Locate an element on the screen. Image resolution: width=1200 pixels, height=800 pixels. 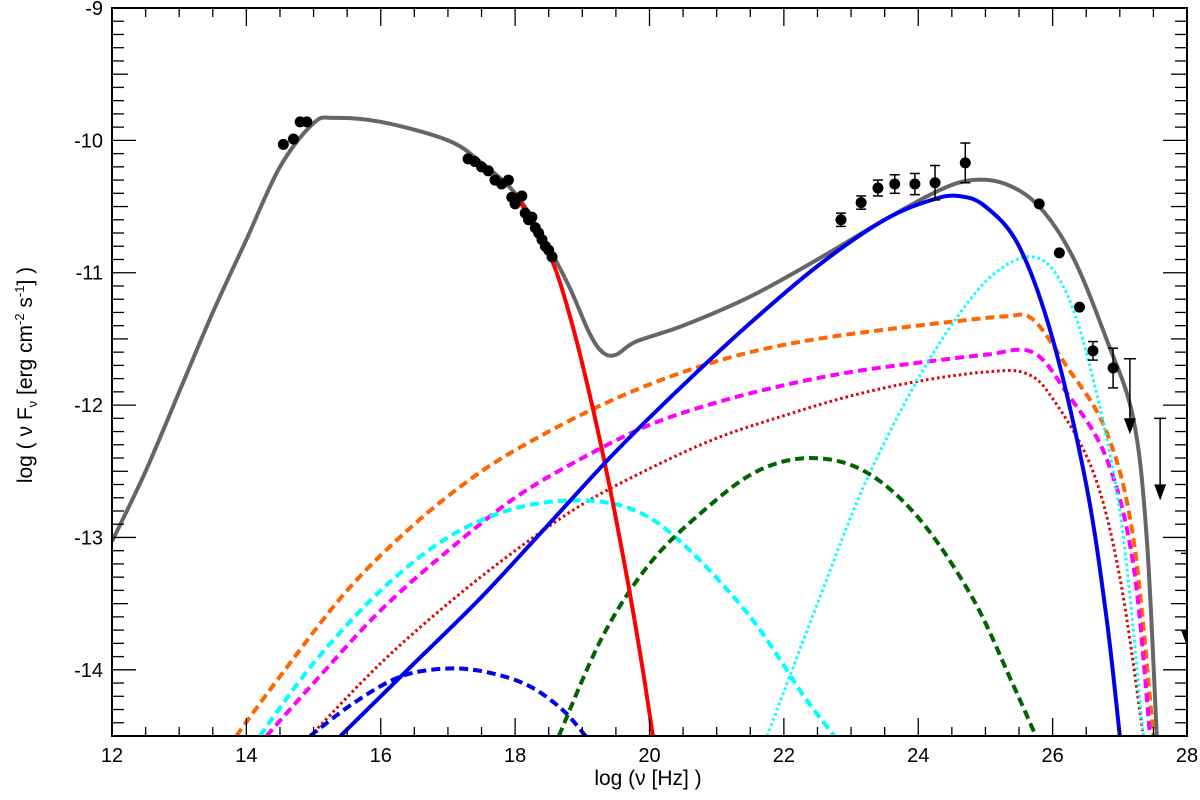
y-tick-label: -11 is located at coordinates (89, 274).